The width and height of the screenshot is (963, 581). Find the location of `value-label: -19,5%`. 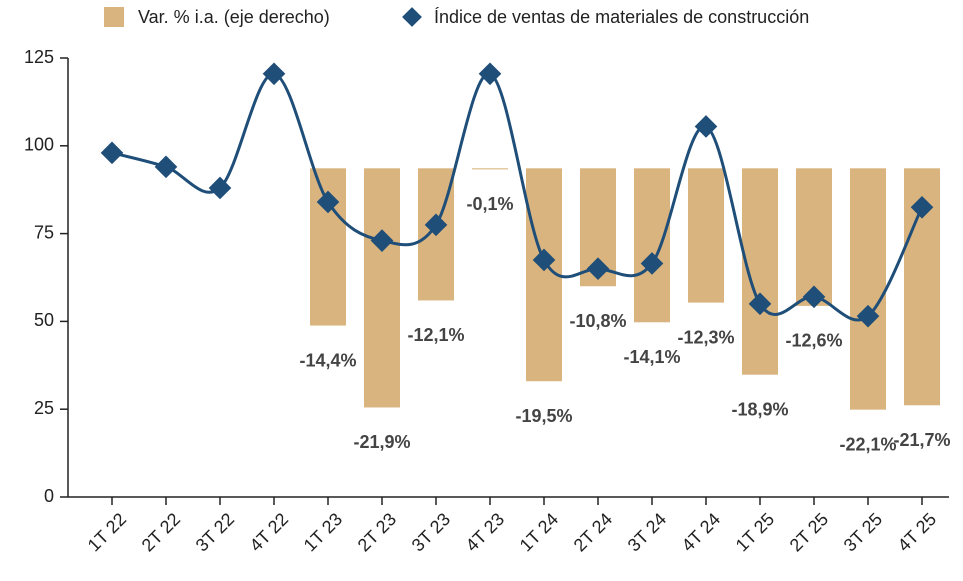

value-label: -19,5% is located at coordinates (543, 416).